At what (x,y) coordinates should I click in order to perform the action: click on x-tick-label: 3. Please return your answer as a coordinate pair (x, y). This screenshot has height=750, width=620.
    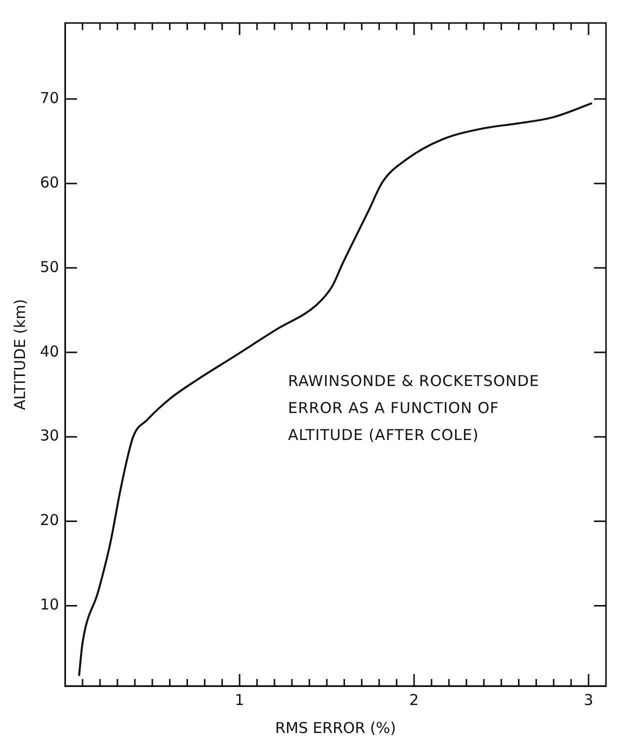
    Looking at the image, I should click on (589, 699).